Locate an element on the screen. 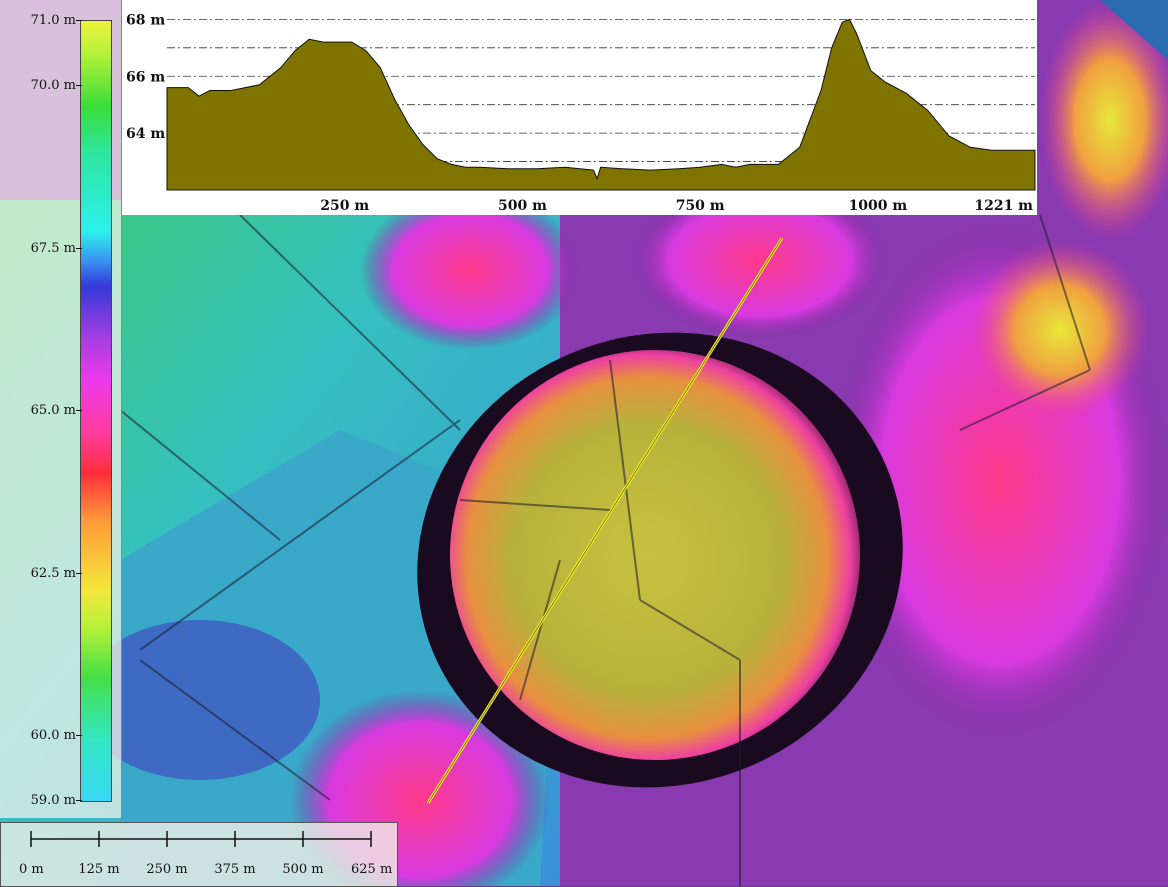 Image resolution: width=1168 pixels, height=887 pixels. scale-bar-label: 250 m is located at coordinates (166, 869).